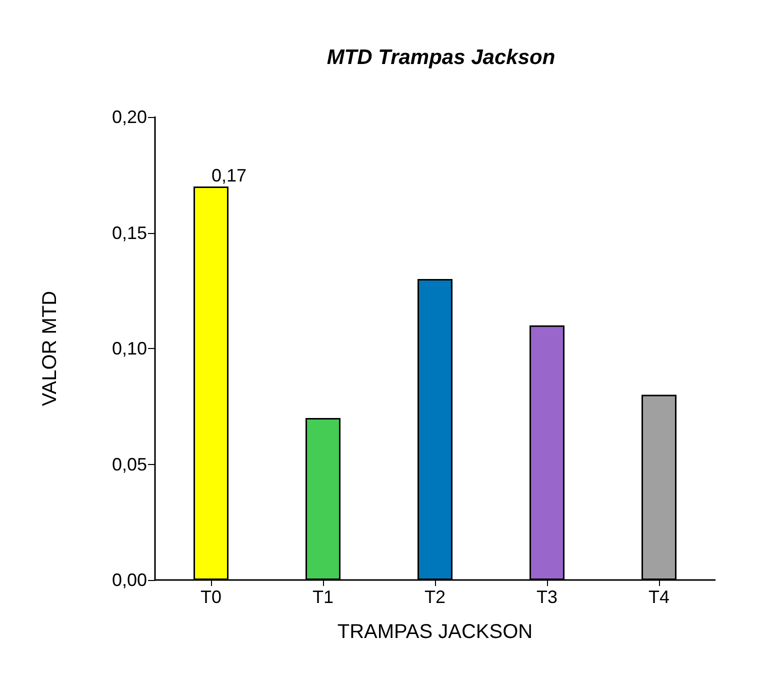  What do you see at coordinates (129, 117) in the screenshot?
I see `y-tick-label: 0,20` at bounding box center [129, 117].